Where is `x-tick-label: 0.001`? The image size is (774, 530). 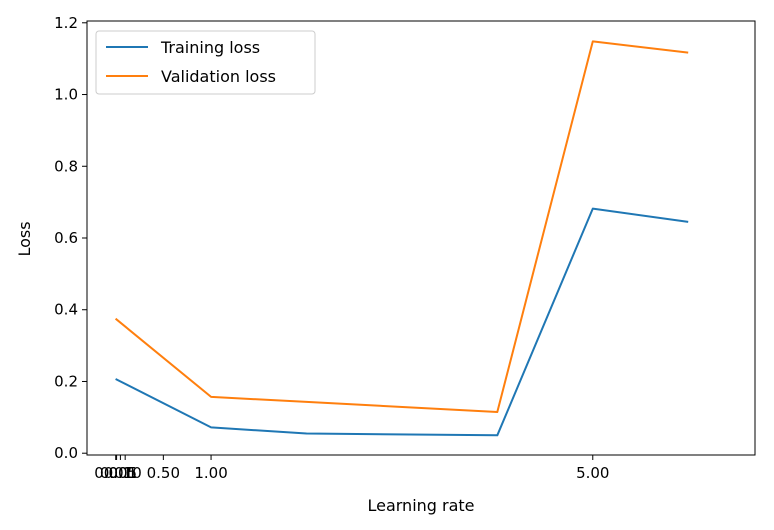
x-tick-label: 0.001 is located at coordinates (115, 473).